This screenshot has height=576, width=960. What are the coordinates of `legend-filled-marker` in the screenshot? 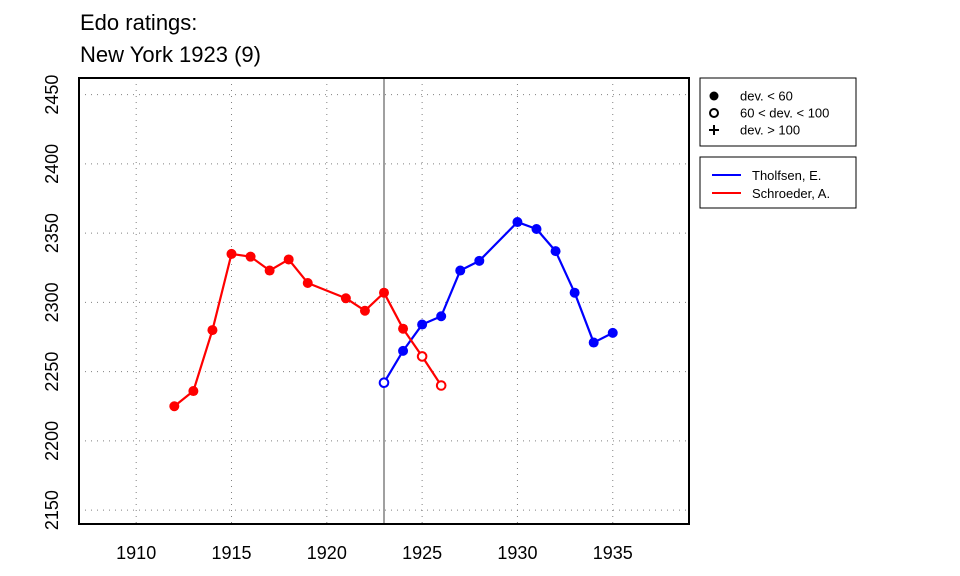 It's located at (714, 96).